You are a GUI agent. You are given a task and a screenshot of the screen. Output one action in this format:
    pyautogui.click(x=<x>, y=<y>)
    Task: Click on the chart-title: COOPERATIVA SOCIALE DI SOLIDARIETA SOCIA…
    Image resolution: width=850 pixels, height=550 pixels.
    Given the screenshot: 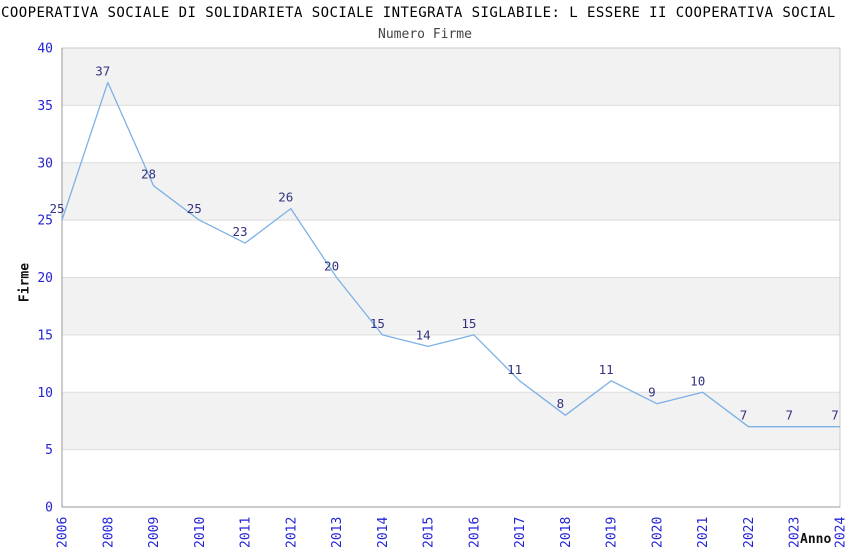 What is the action you would take?
    pyautogui.click(x=418, y=13)
    